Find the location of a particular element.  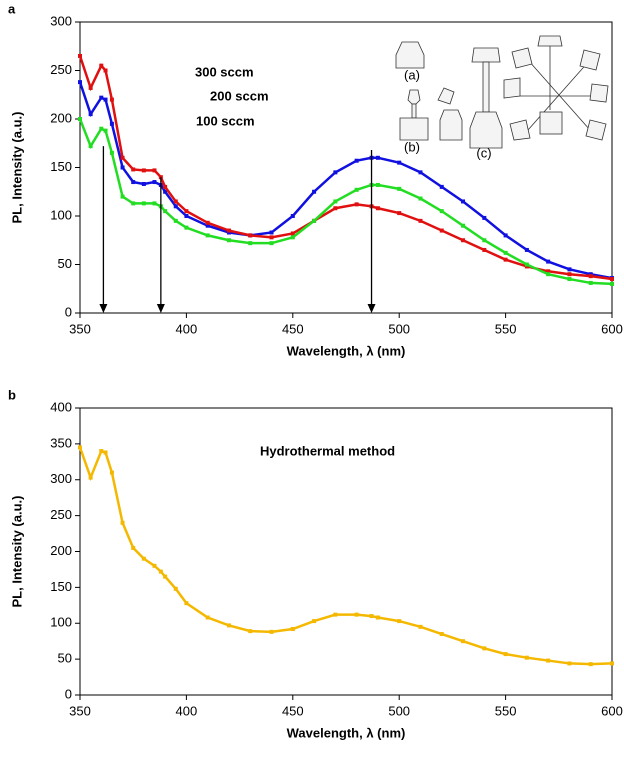

x-axis-title: Wavelength, λ (nm) is located at coordinates (346, 350).